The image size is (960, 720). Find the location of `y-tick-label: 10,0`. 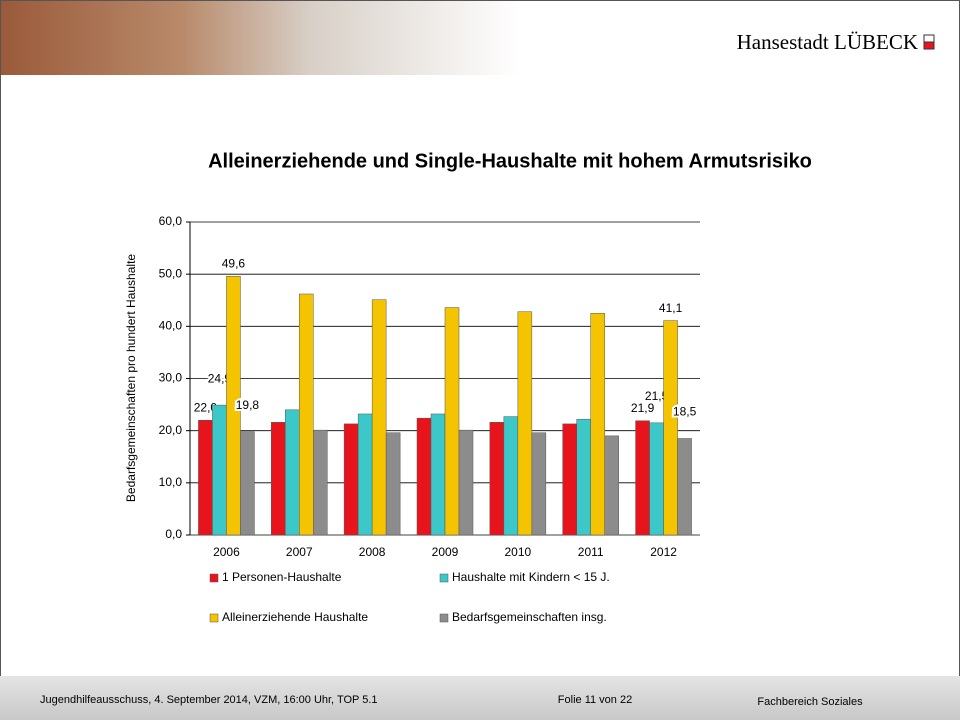

y-tick-label: 10,0 is located at coordinates (171, 482).